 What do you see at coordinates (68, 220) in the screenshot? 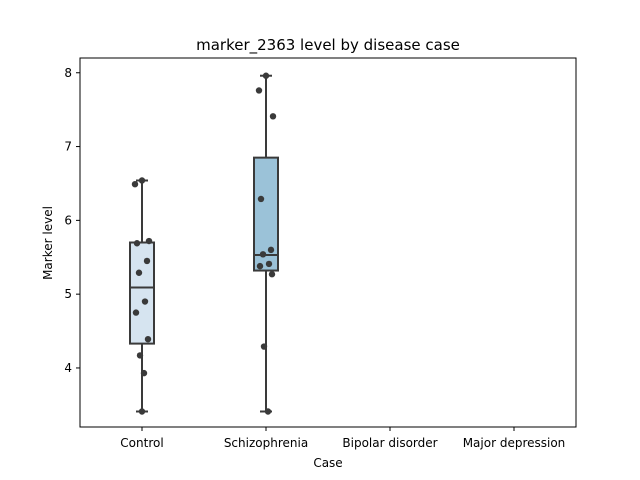
I see `y-tick-label: 6` at bounding box center [68, 220].